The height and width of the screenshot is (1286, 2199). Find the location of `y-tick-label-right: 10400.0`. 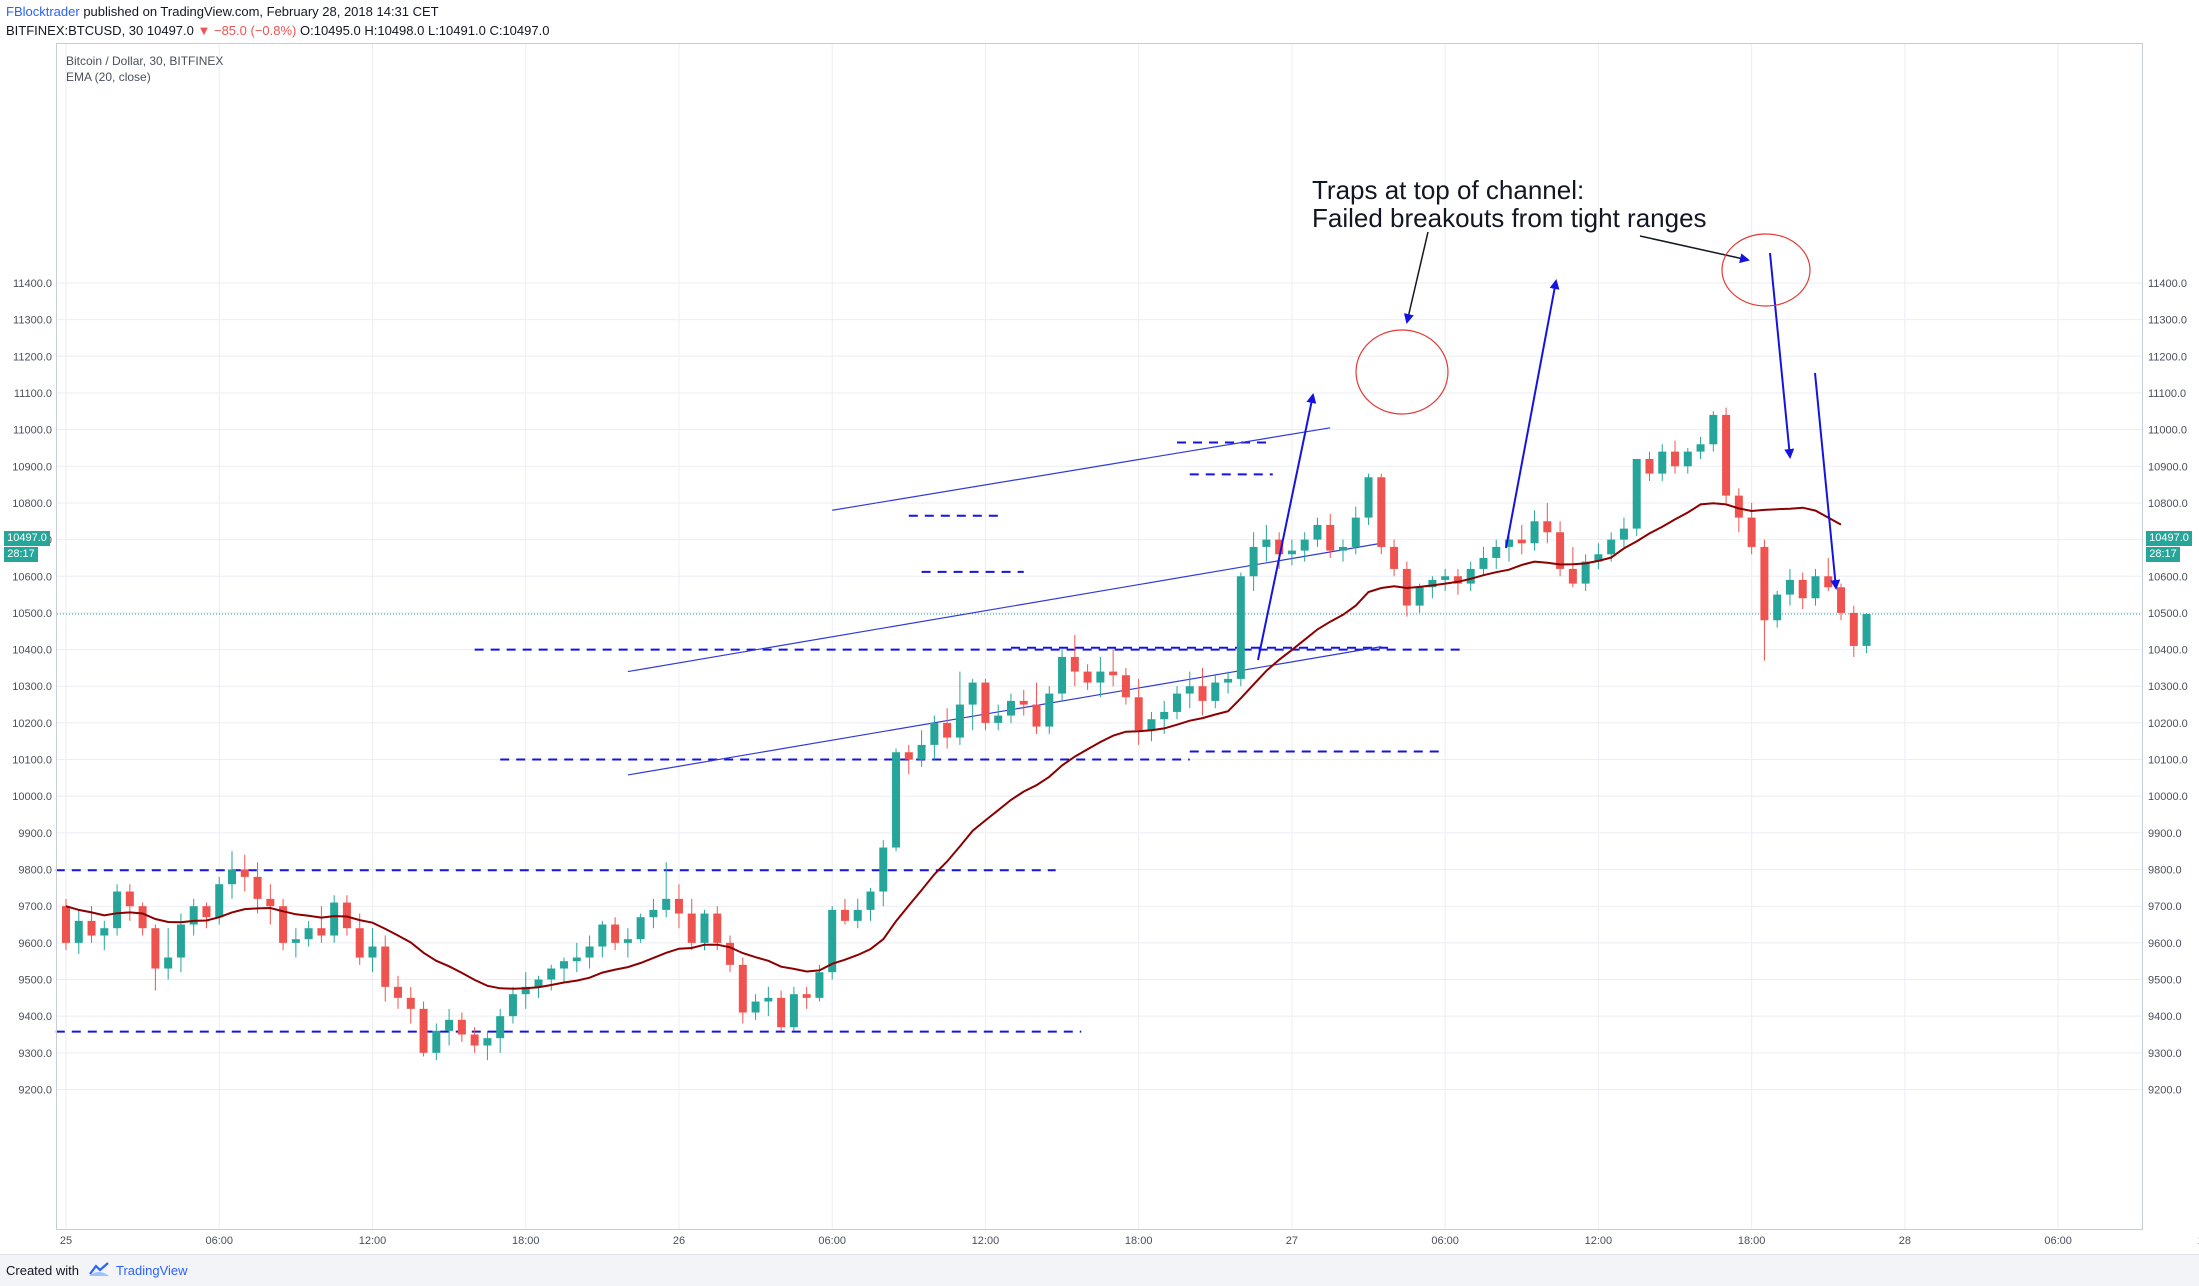

y-tick-label-right: 10400.0 is located at coordinates (2168, 651).